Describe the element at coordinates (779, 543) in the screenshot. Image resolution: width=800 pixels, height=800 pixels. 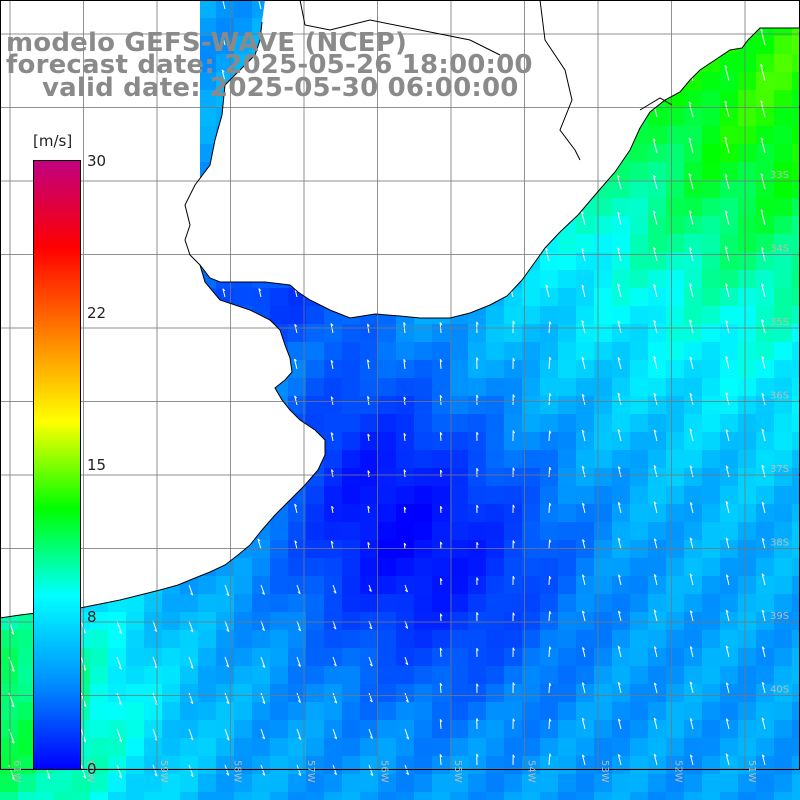
I see `latitude-label: 38S` at that location.